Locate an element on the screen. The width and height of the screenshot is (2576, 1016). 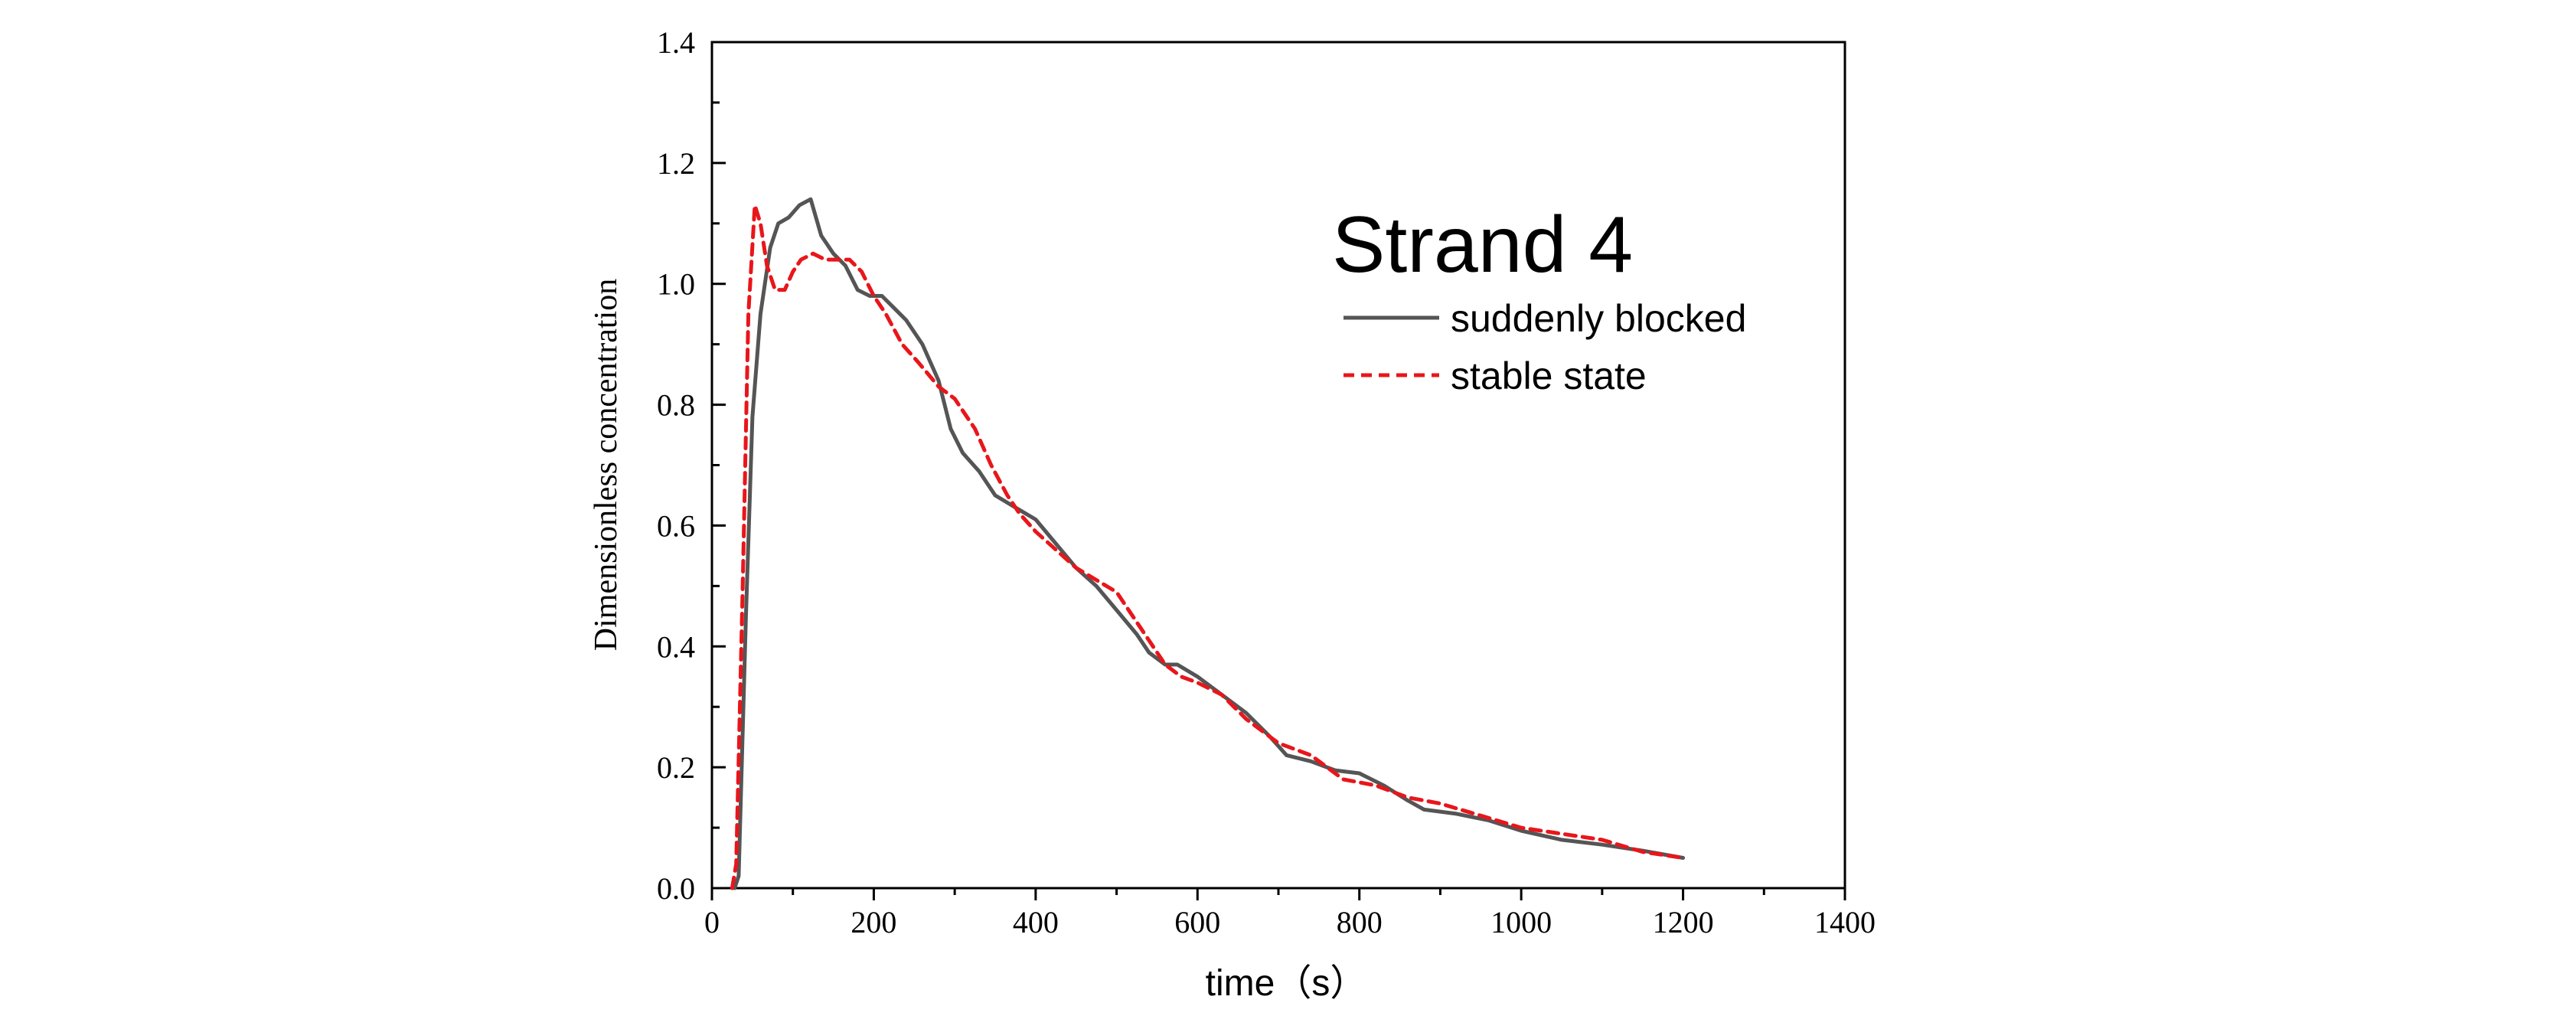
legend-label-stable-state: stable state is located at coordinates (1549, 375).